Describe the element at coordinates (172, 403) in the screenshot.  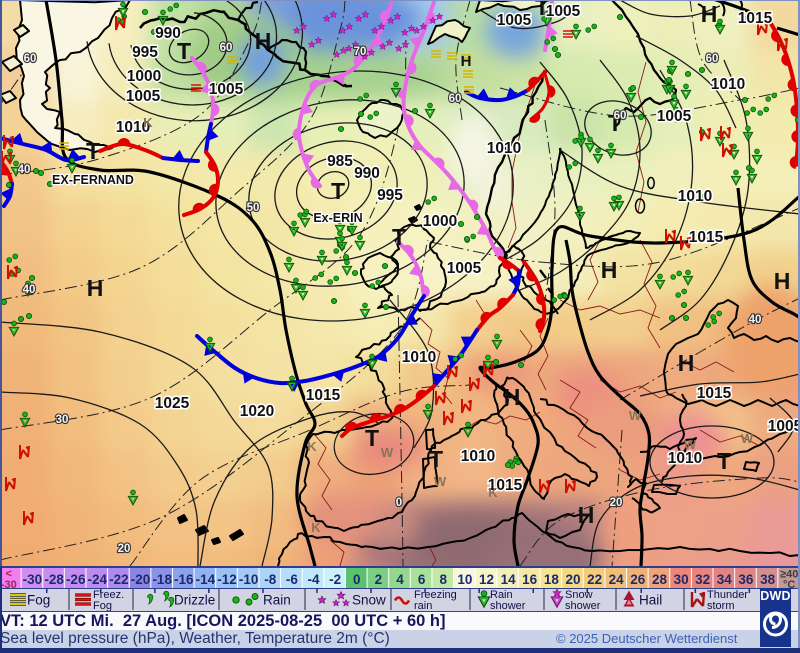
I see `svg-text: 1025` at that location.